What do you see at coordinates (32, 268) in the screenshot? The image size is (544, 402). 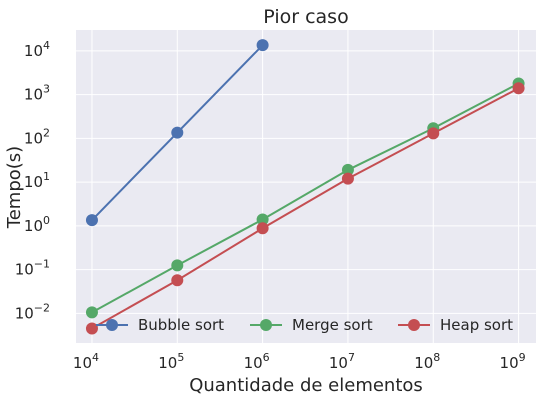 I see `y-tick-label: 10⁻¹` at bounding box center [32, 268].